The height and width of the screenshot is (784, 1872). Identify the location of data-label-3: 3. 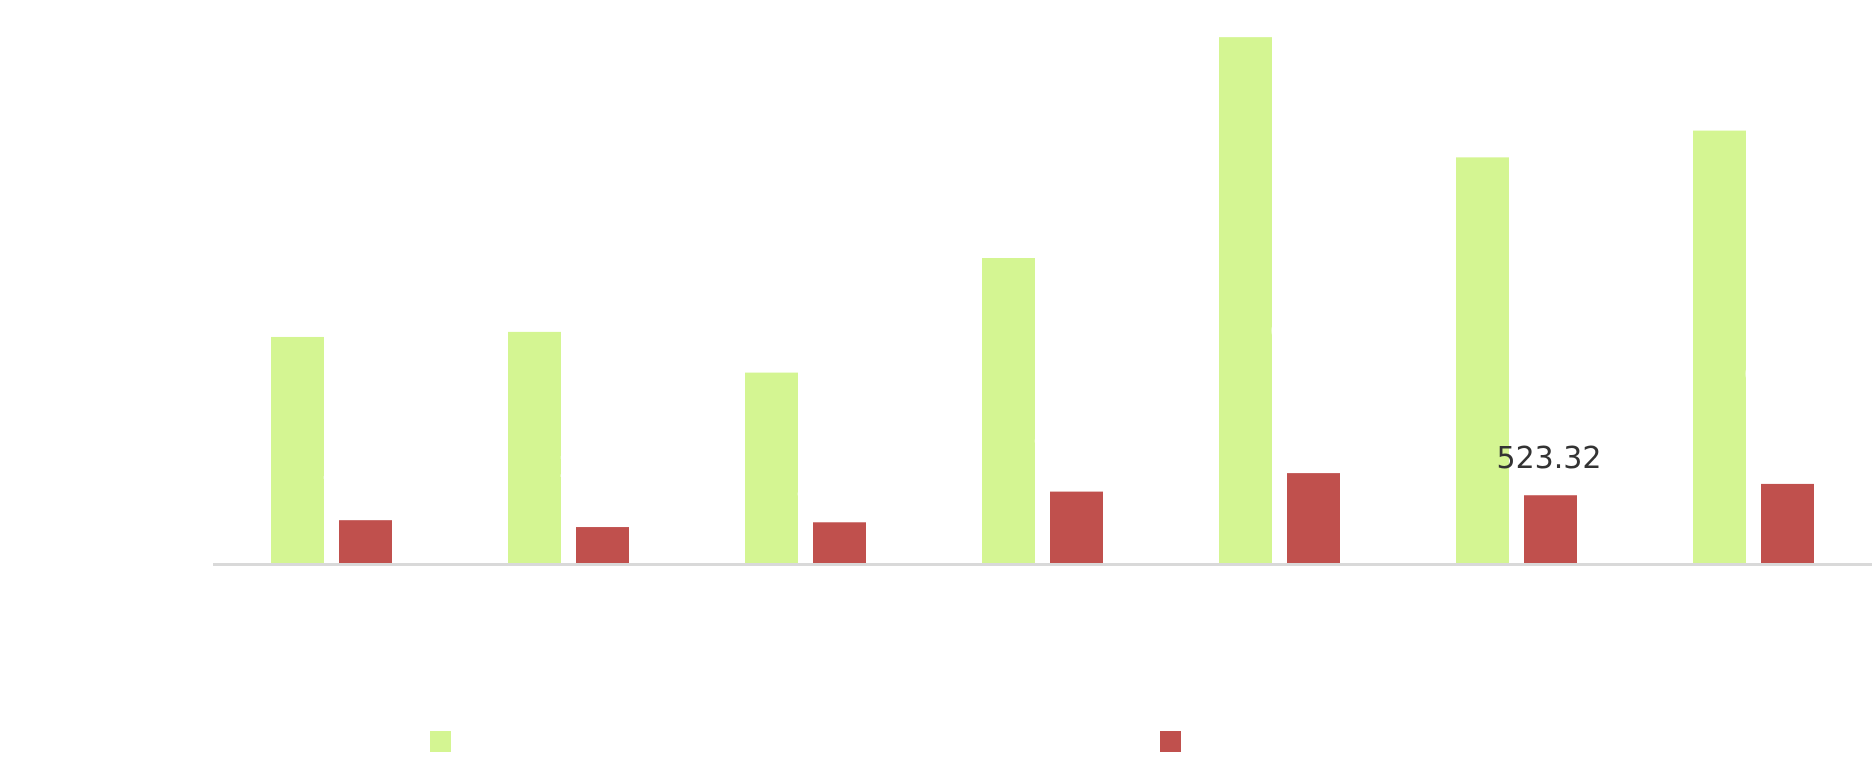
(804, 486).